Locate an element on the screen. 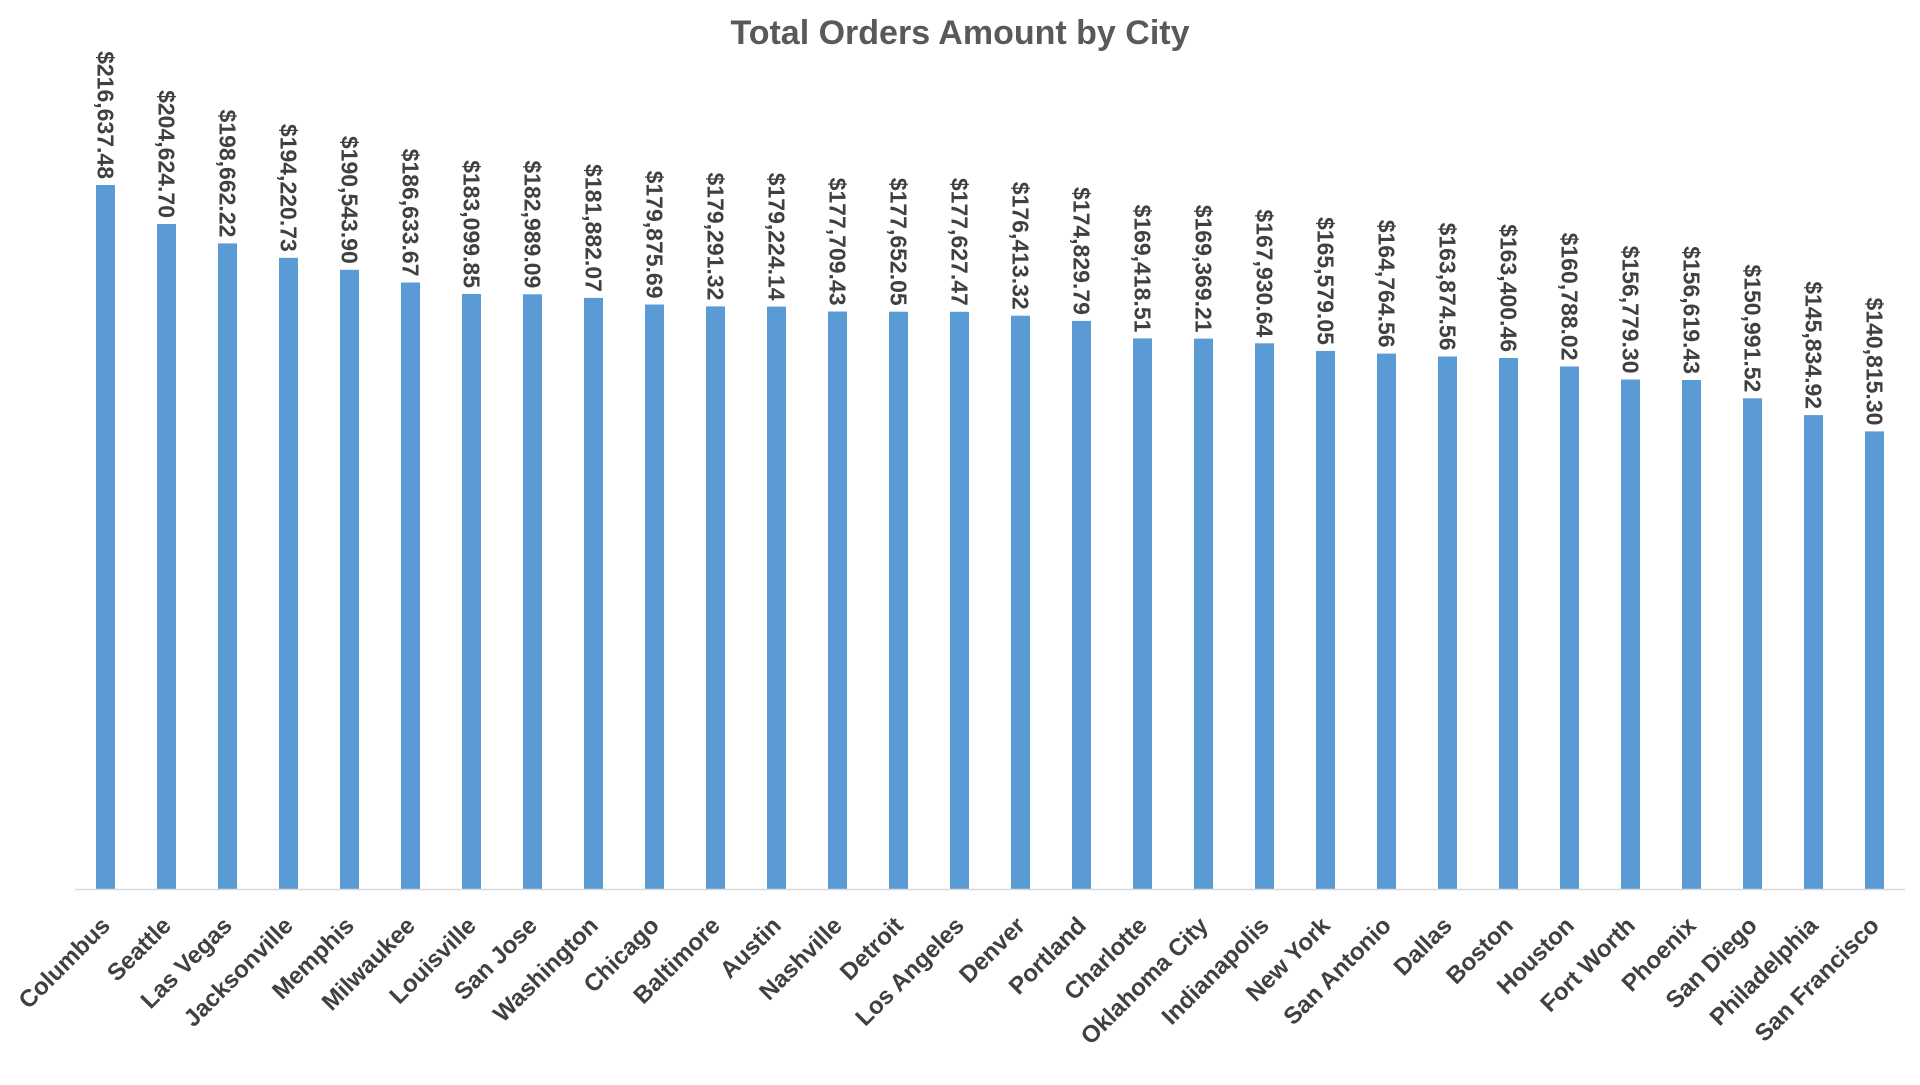 Image resolution: width=1920 pixels, height=1085 pixels. bar-austin is located at coordinates (776, 598).